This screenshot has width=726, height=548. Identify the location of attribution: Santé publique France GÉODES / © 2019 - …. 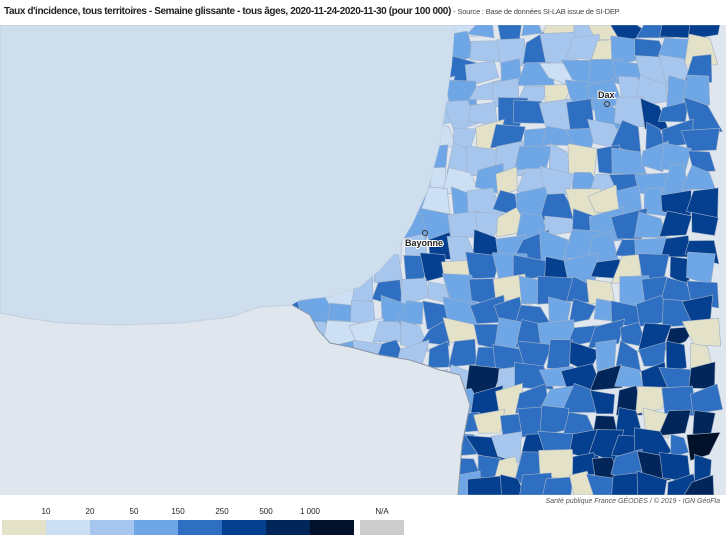
(632, 501).